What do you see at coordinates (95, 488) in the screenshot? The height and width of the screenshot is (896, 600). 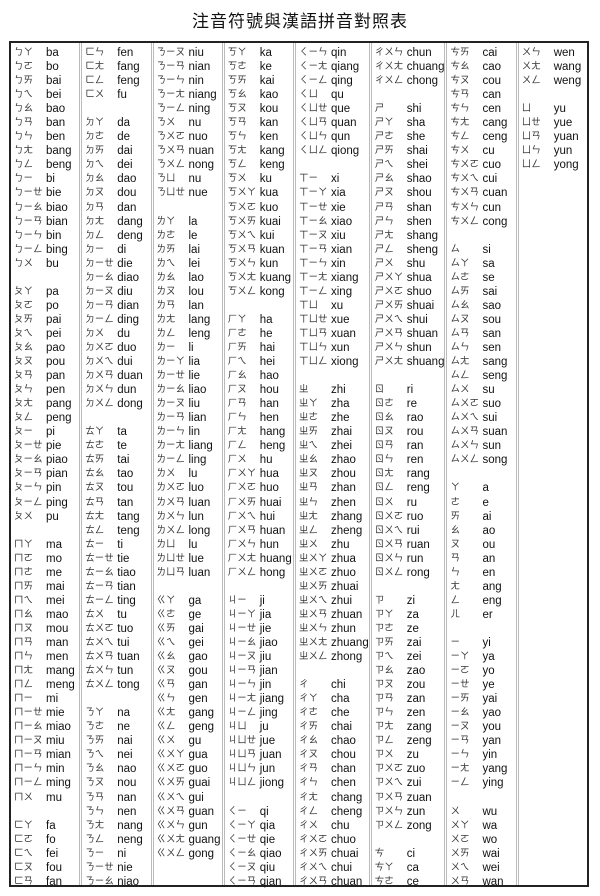 I see `zhuyin-cell: ㄊㄡ` at bounding box center [95, 488].